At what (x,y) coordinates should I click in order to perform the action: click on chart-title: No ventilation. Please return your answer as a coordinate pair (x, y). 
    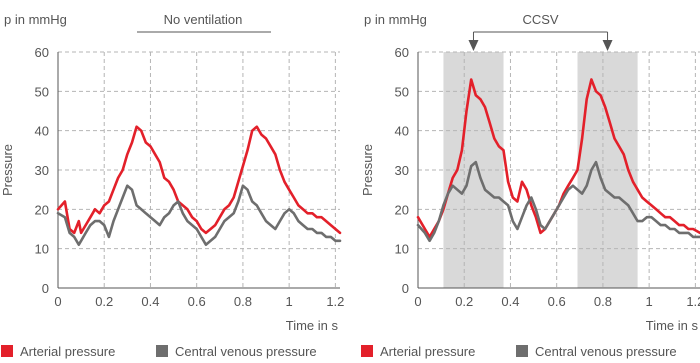
    Looking at the image, I should click on (203, 19).